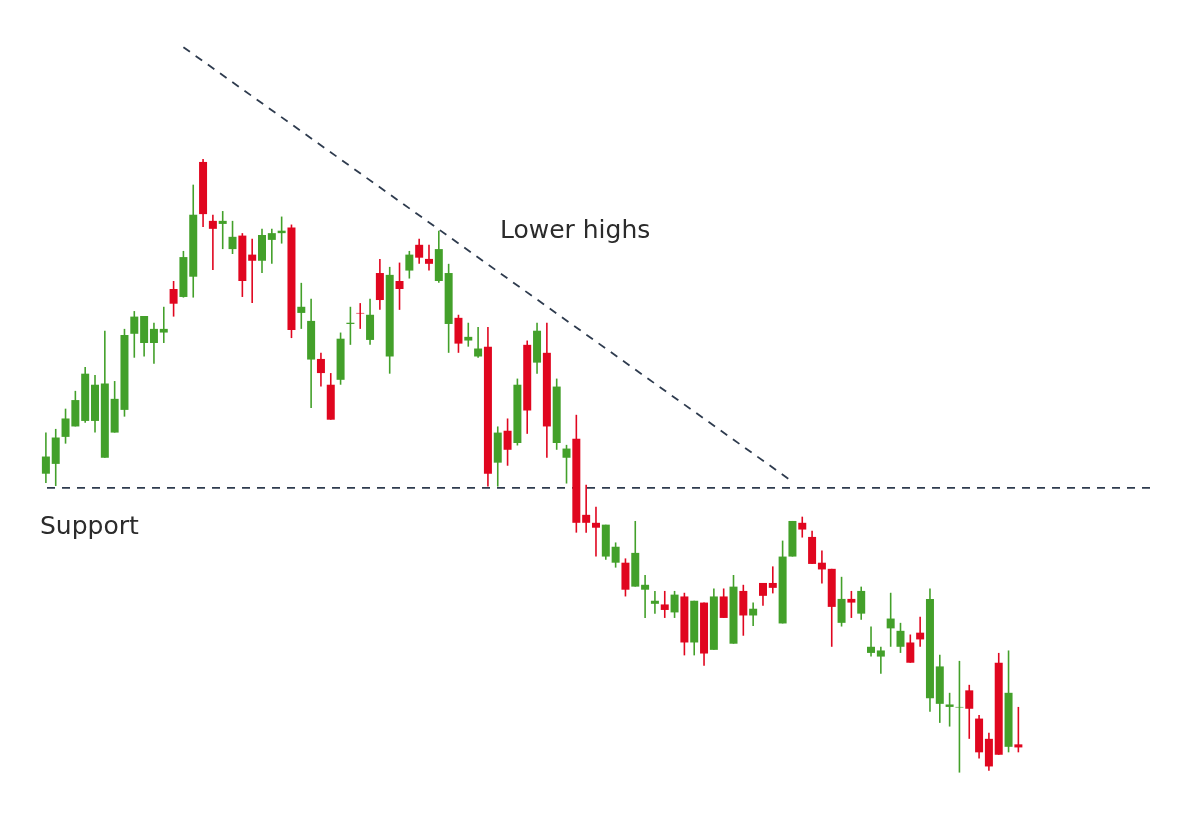 The image size is (1200, 824). What do you see at coordinates (575, 230) in the screenshot?
I see `series-label: Lower highs` at bounding box center [575, 230].